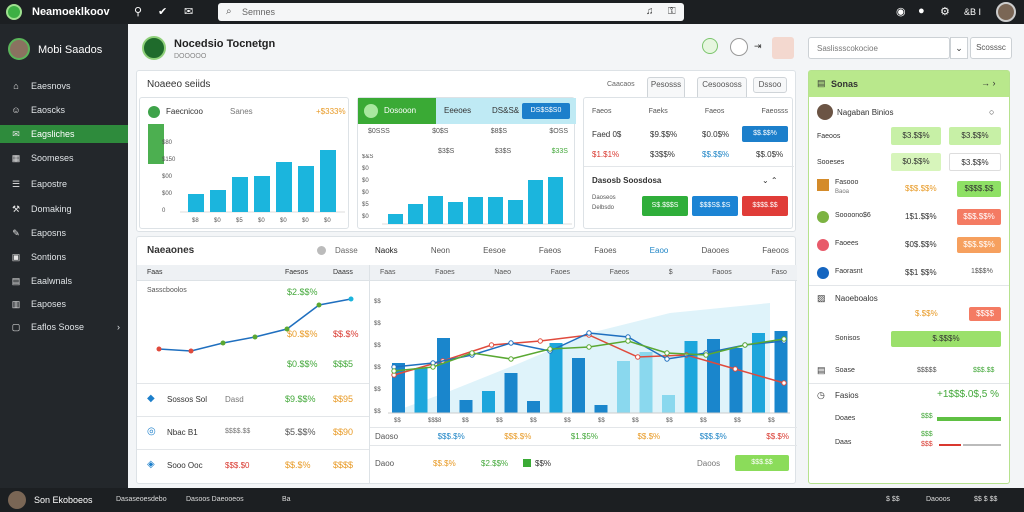 This screenshot has width=1024, height=512. I want to click on chat-icon: ◉, so click(901, 12).